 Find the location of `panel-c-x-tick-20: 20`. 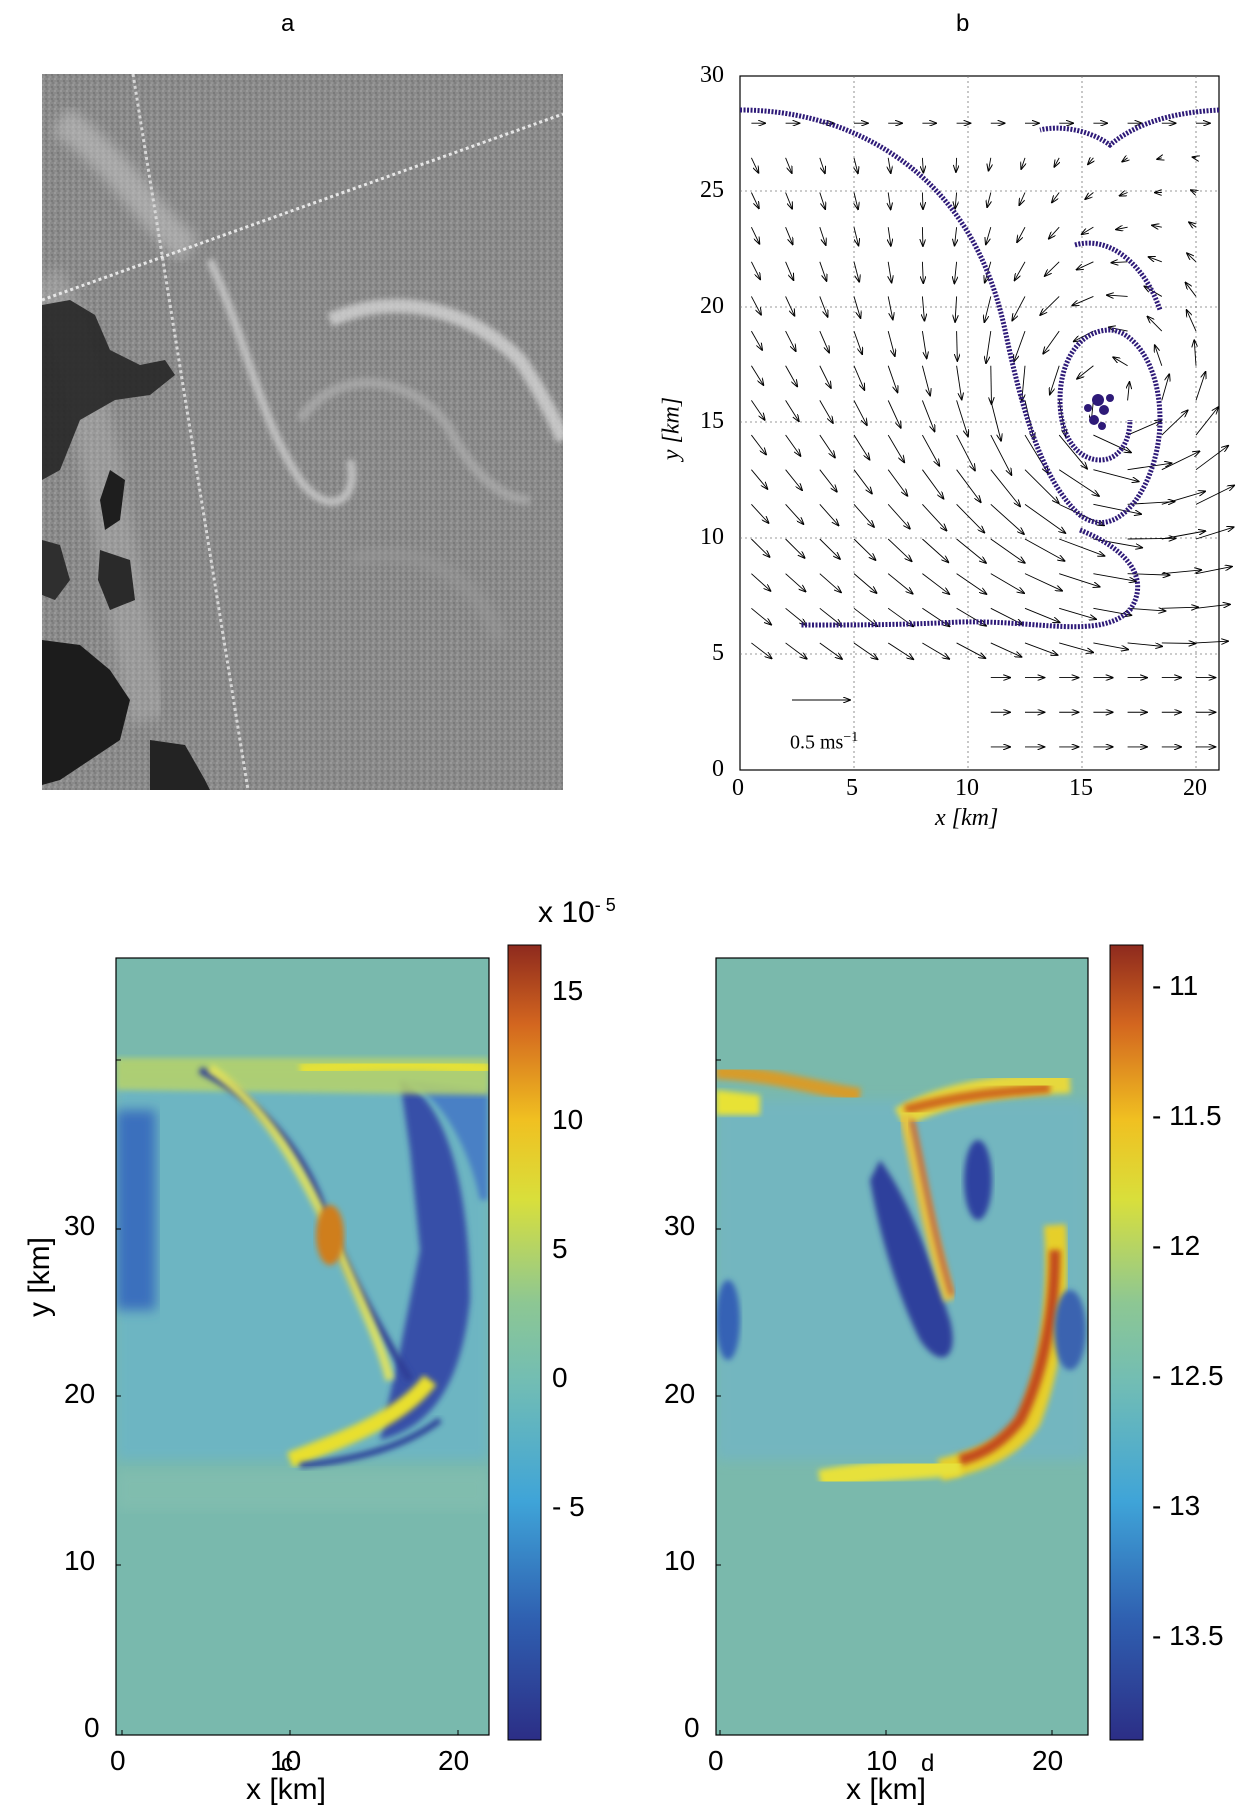

panel-c-x-tick-20: 20 is located at coordinates (453, 1761).